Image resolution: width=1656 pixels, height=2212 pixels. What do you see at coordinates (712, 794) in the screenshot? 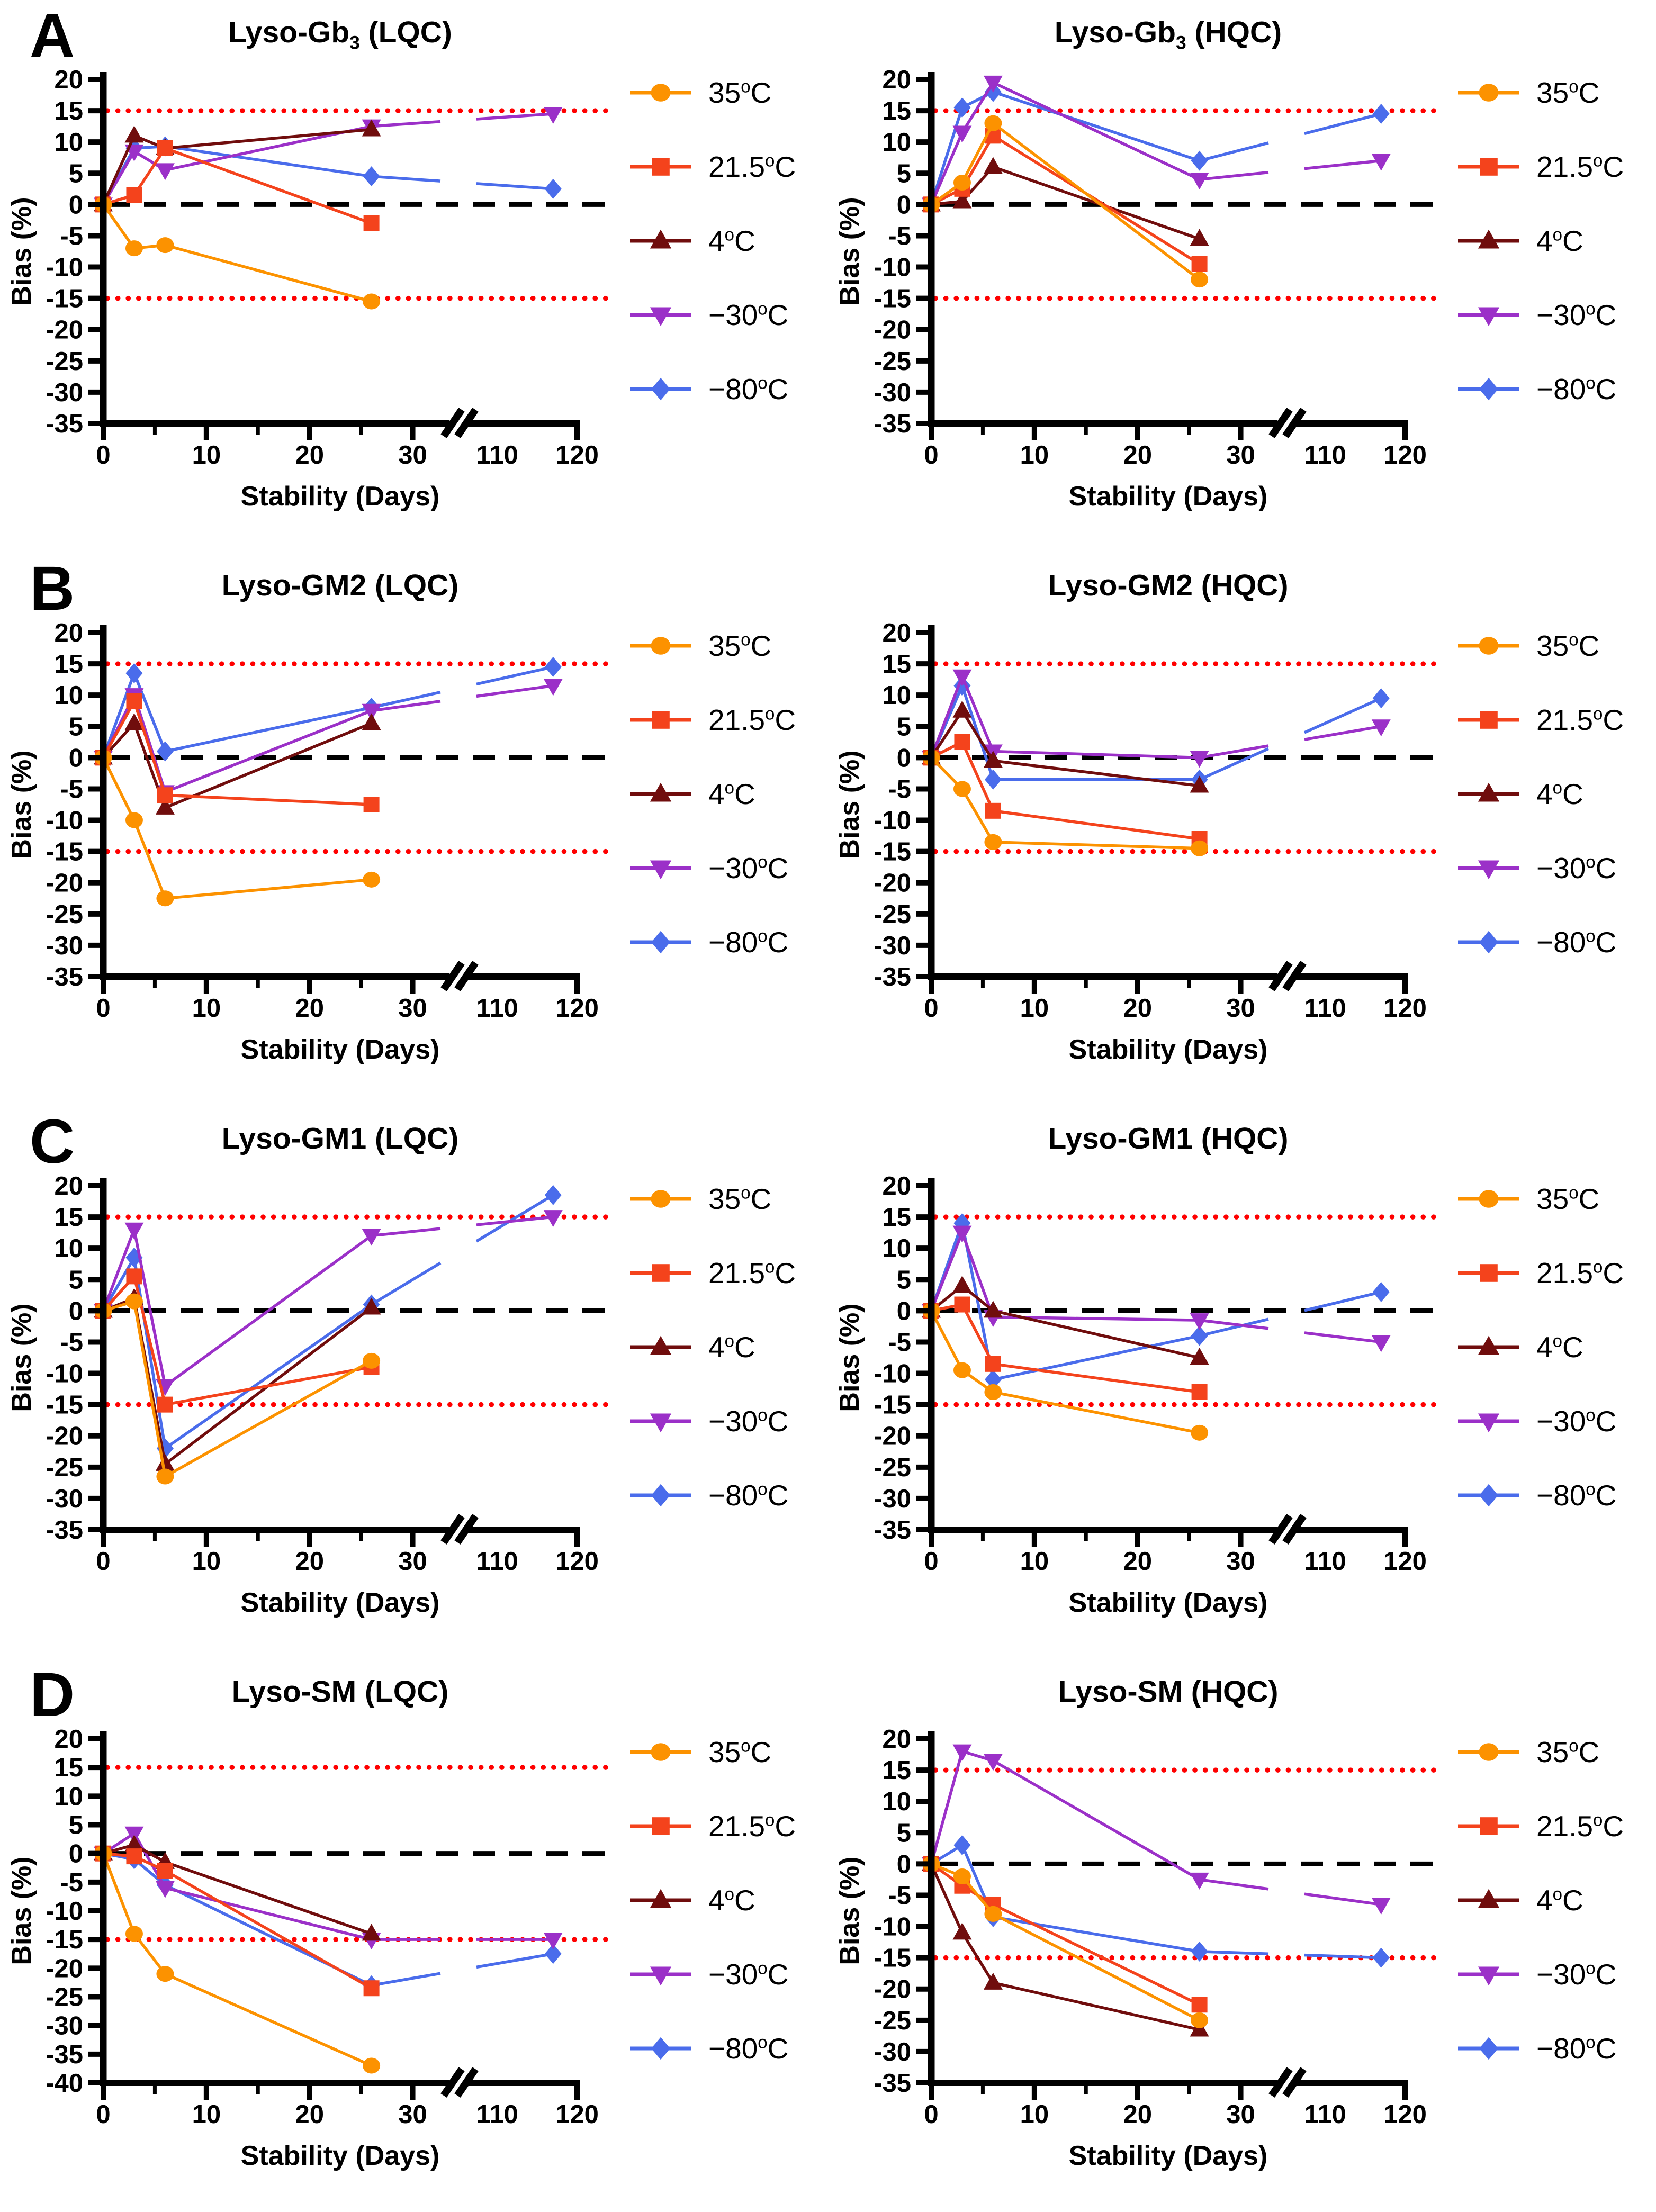
I see `legend-item-t4: 4oC` at bounding box center [712, 794].